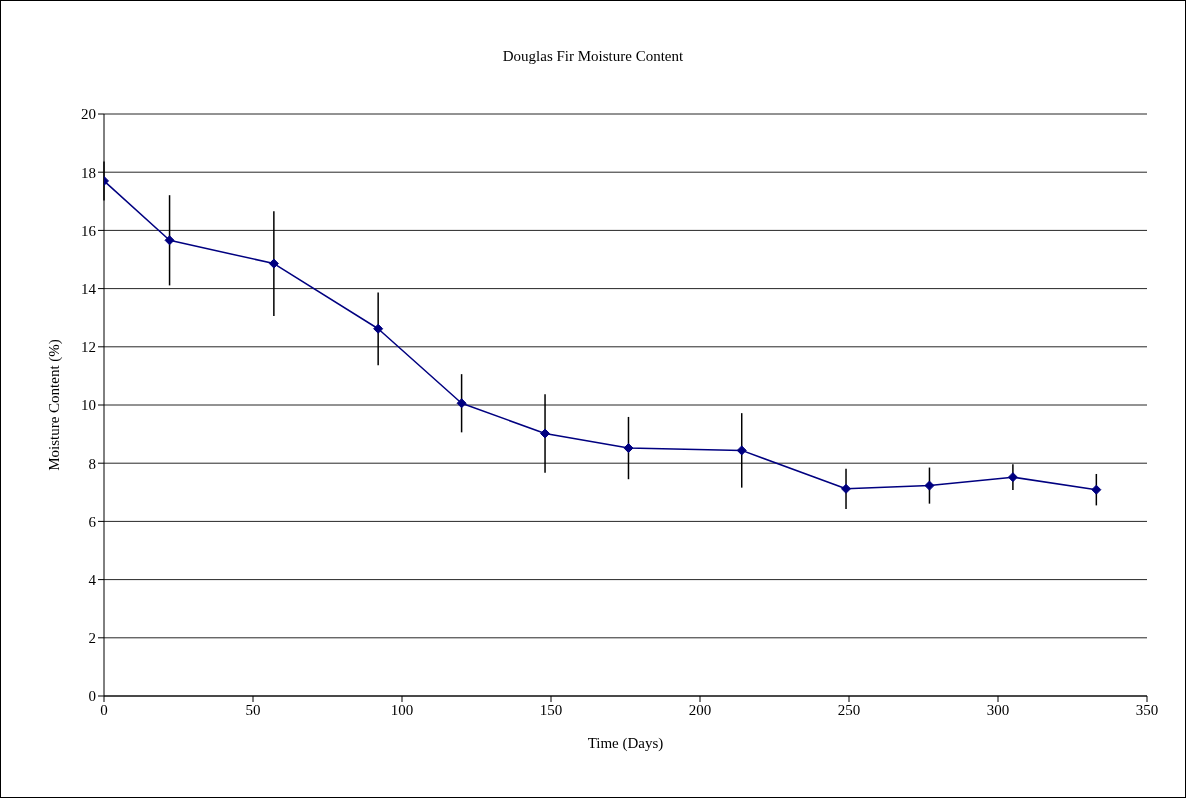  What do you see at coordinates (88, 114) in the screenshot?
I see `y-tick-label: 20` at bounding box center [88, 114].